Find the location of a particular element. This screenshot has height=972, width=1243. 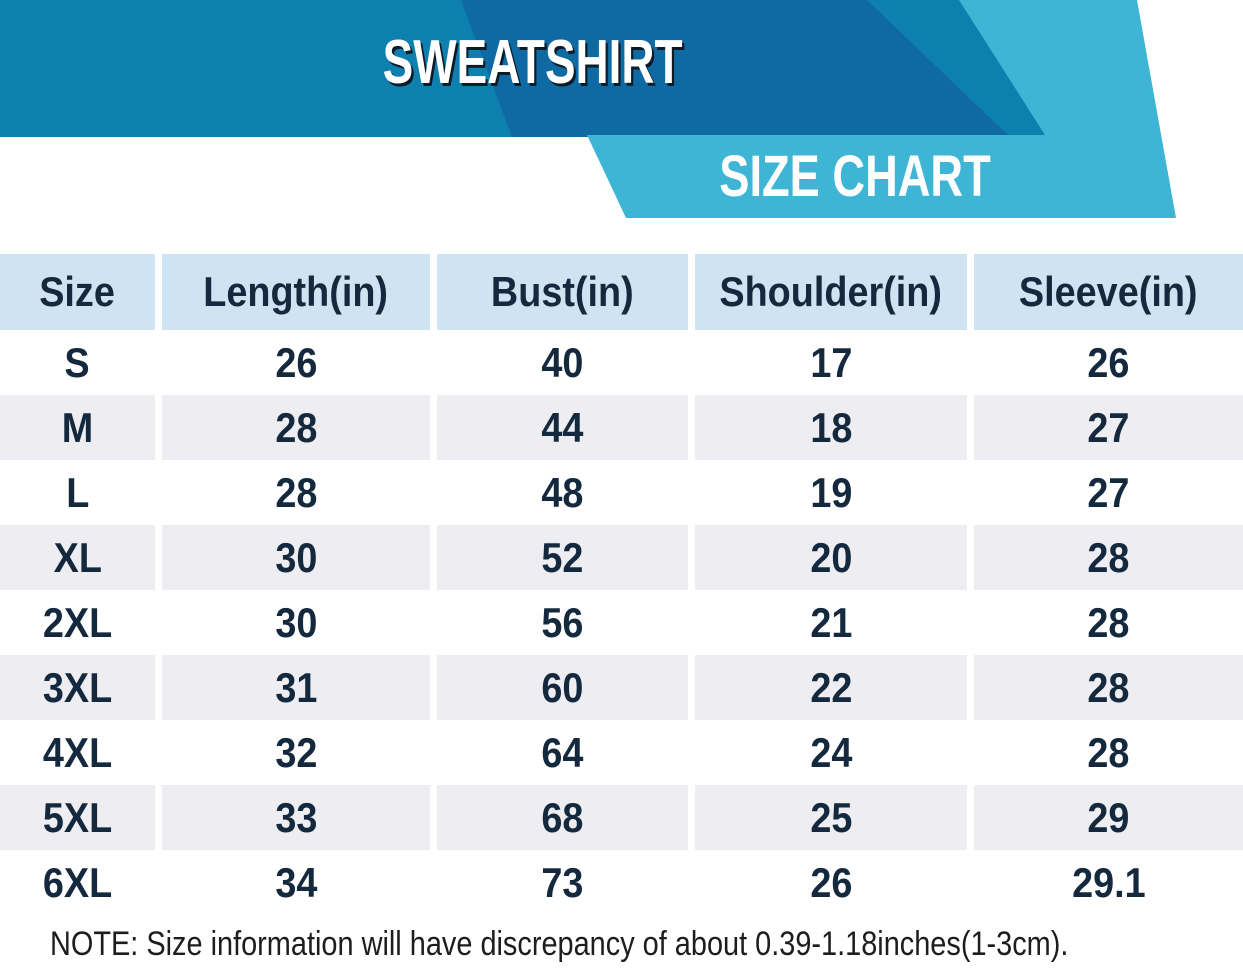

table-cell: 22 is located at coordinates (831, 687).